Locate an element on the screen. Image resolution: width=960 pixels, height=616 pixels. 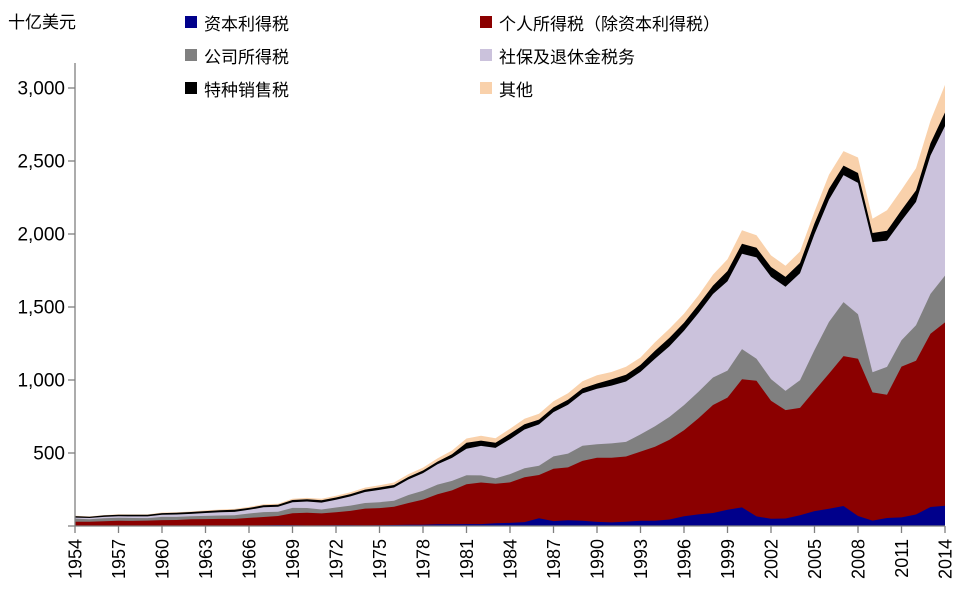
legend-swatch-other-tax is located at coordinates (486, 88).